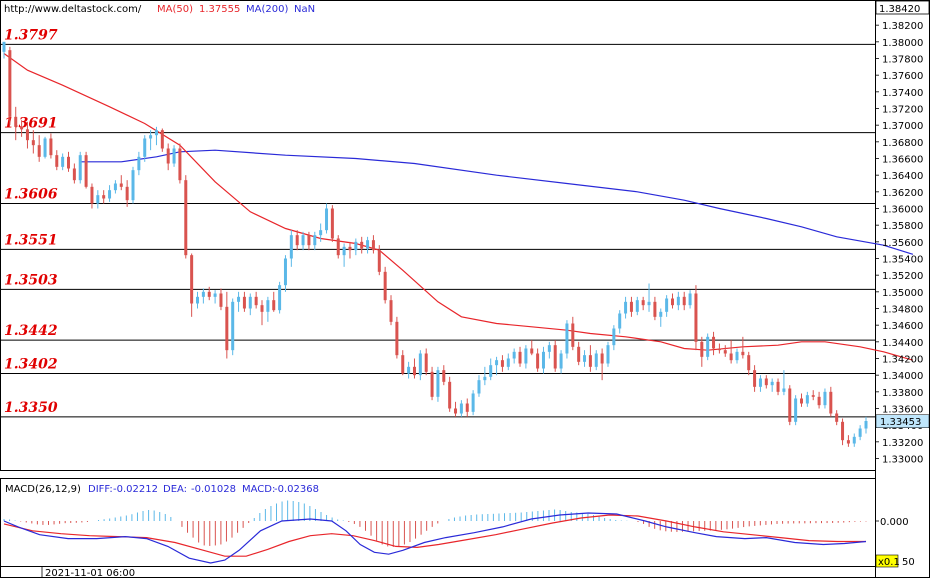 This screenshot has width=930, height=582. What do you see at coordinates (296, 489) in the screenshot?
I see `macd-hist-value: -0.02368` at bounding box center [296, 489].